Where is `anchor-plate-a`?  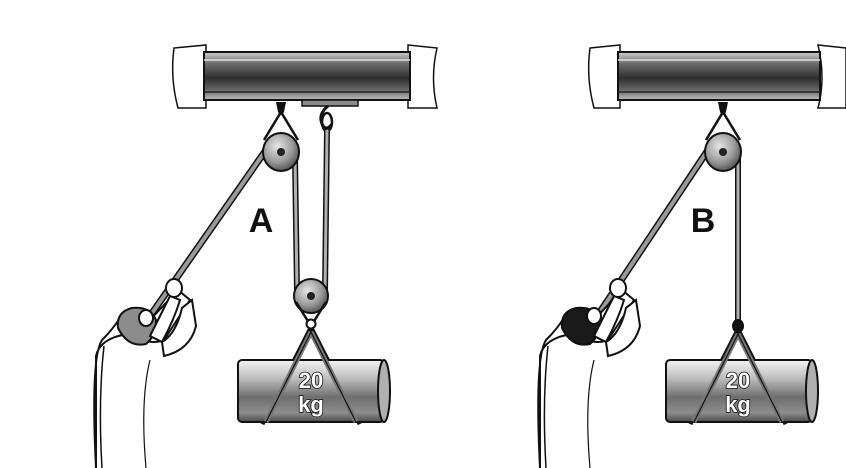
anchor-plate-a is located at coordinates (330, 103).